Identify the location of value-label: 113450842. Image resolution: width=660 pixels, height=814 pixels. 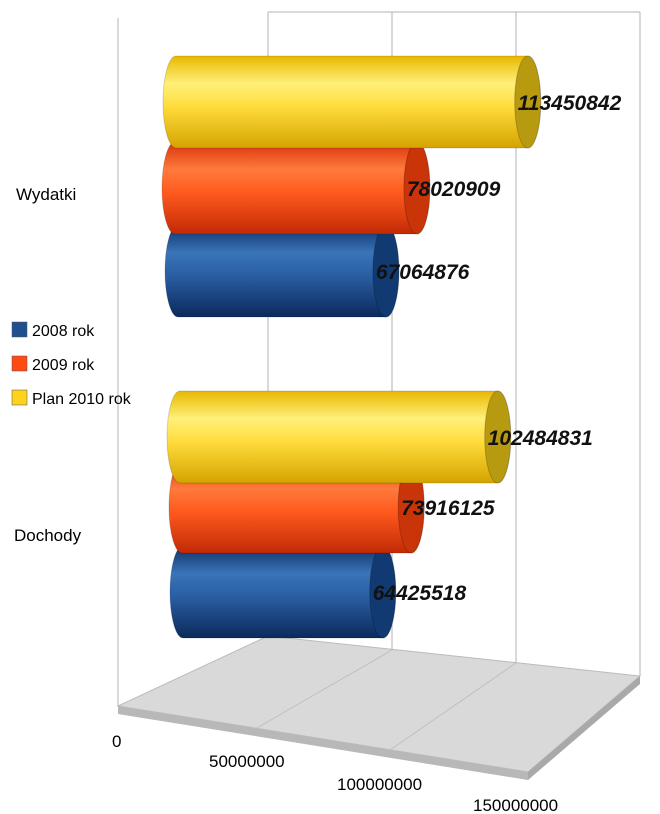
(570, 103).